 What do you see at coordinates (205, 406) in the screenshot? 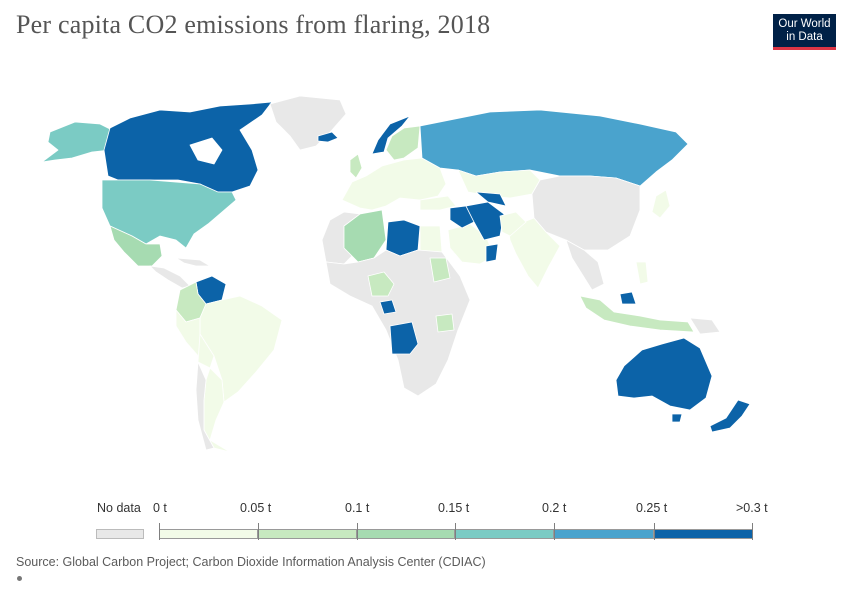
I see `region-chile` at bounding box center [205, 406].